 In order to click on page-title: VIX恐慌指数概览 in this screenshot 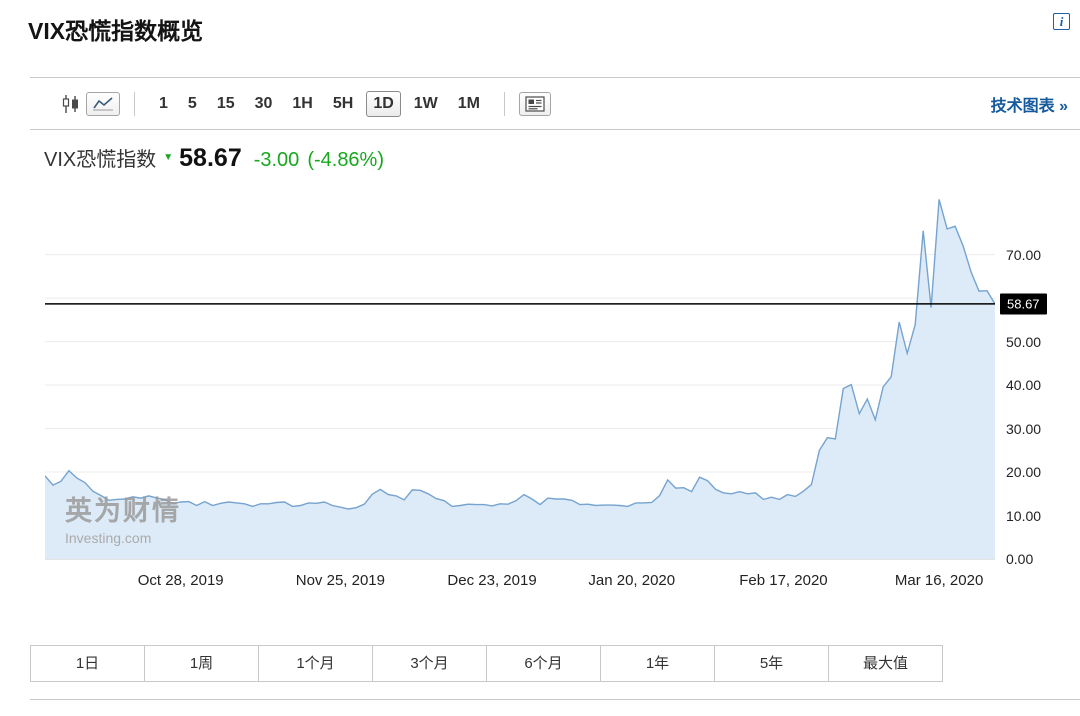, I will do `click(116, 31)`.